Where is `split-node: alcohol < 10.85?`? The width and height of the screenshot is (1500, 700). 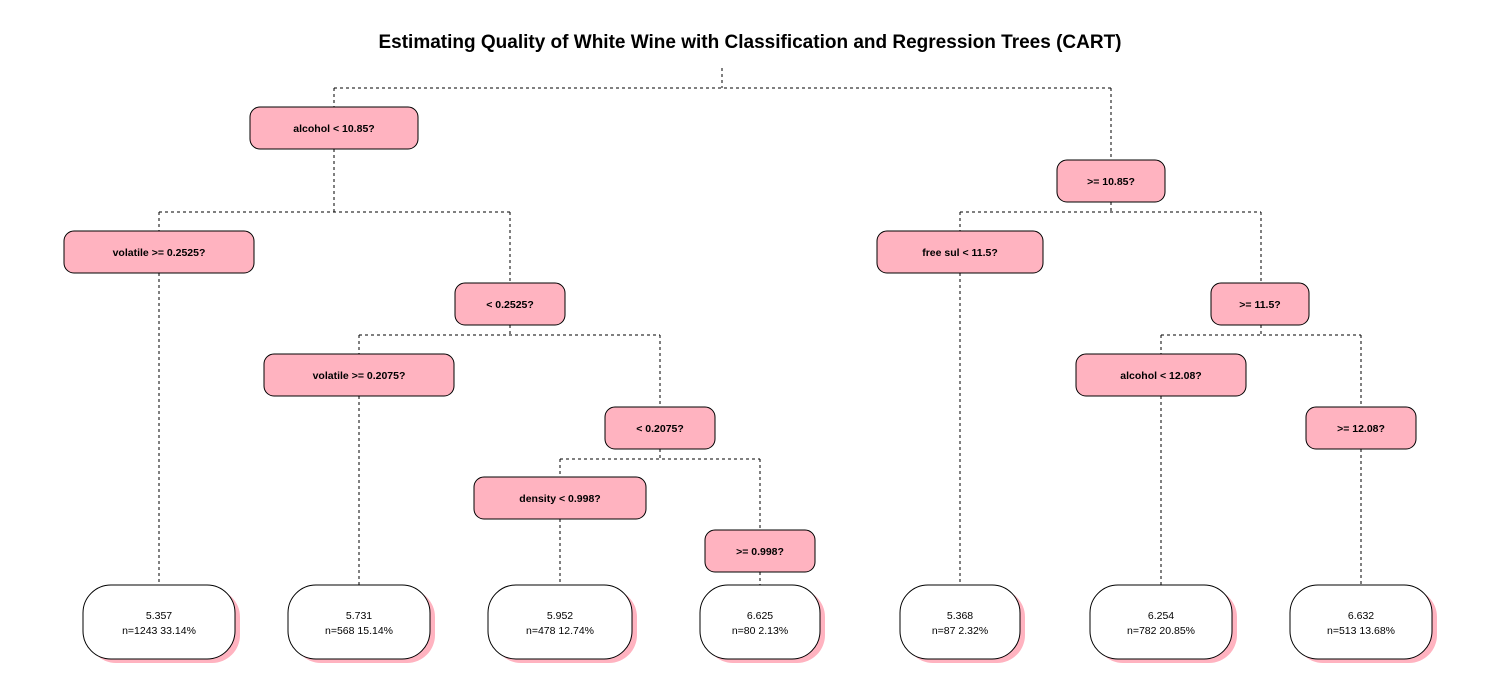
split-node: alcohol < 10.85? is located at coordinates (334, 128).